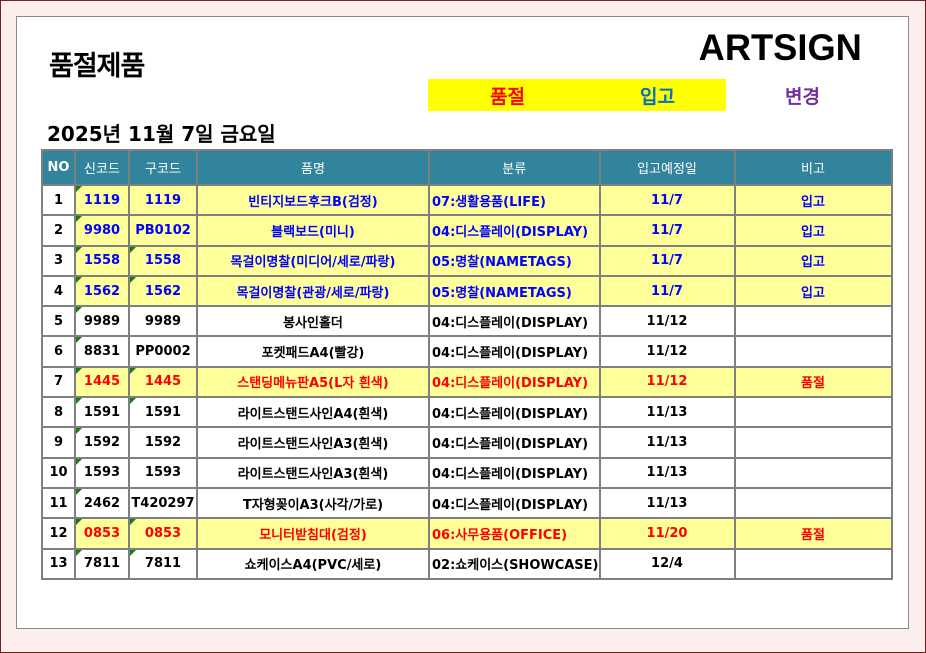  I want to click on cell-no: 11, so click(58, 503).